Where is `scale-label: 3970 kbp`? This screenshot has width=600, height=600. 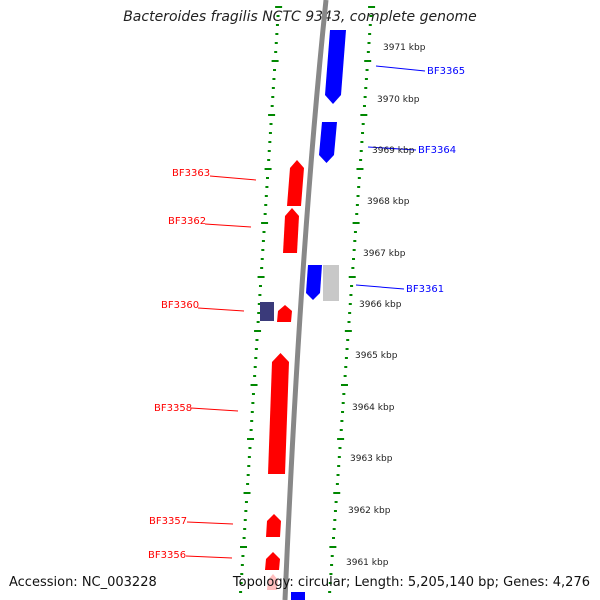
scale-label: 3970 kbp is located at coordinates (398, 100).